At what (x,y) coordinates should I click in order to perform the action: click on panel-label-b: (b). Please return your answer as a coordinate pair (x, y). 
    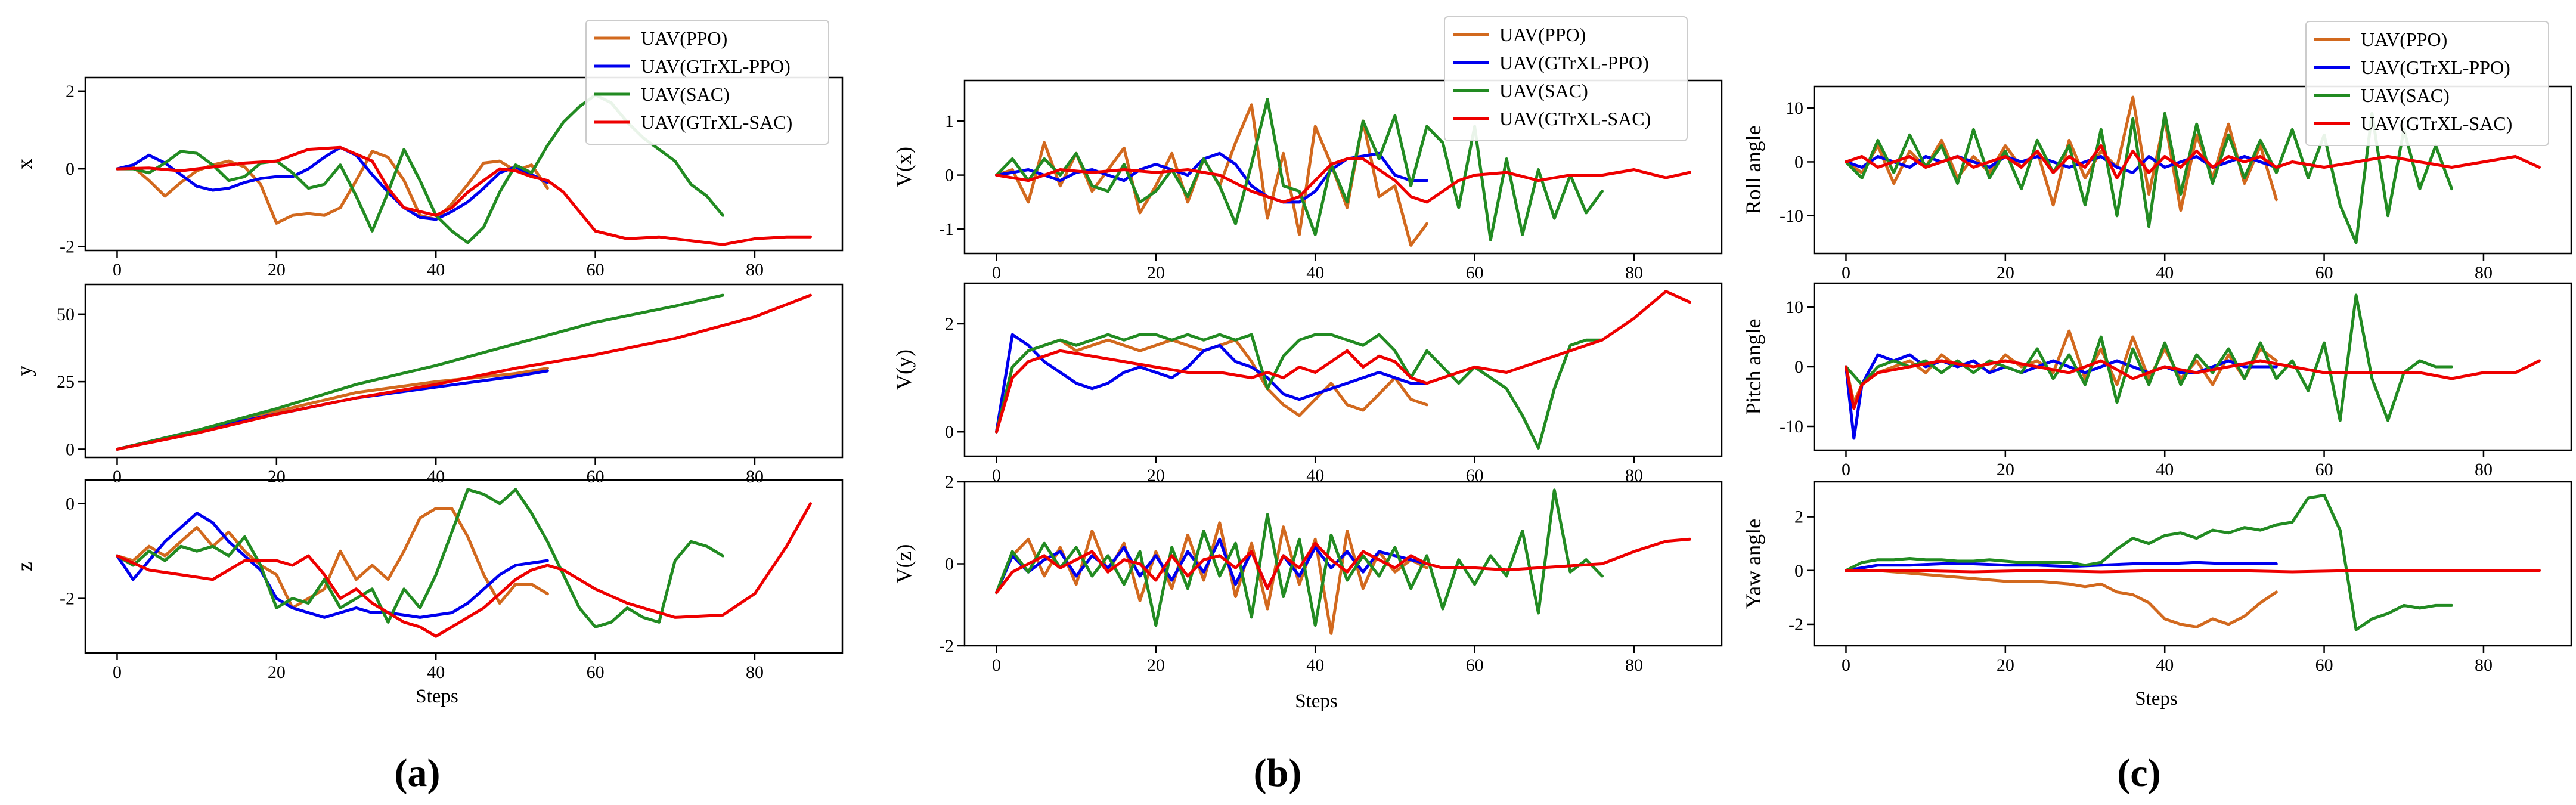
    Looking at the image, I should click on (1278, 773).